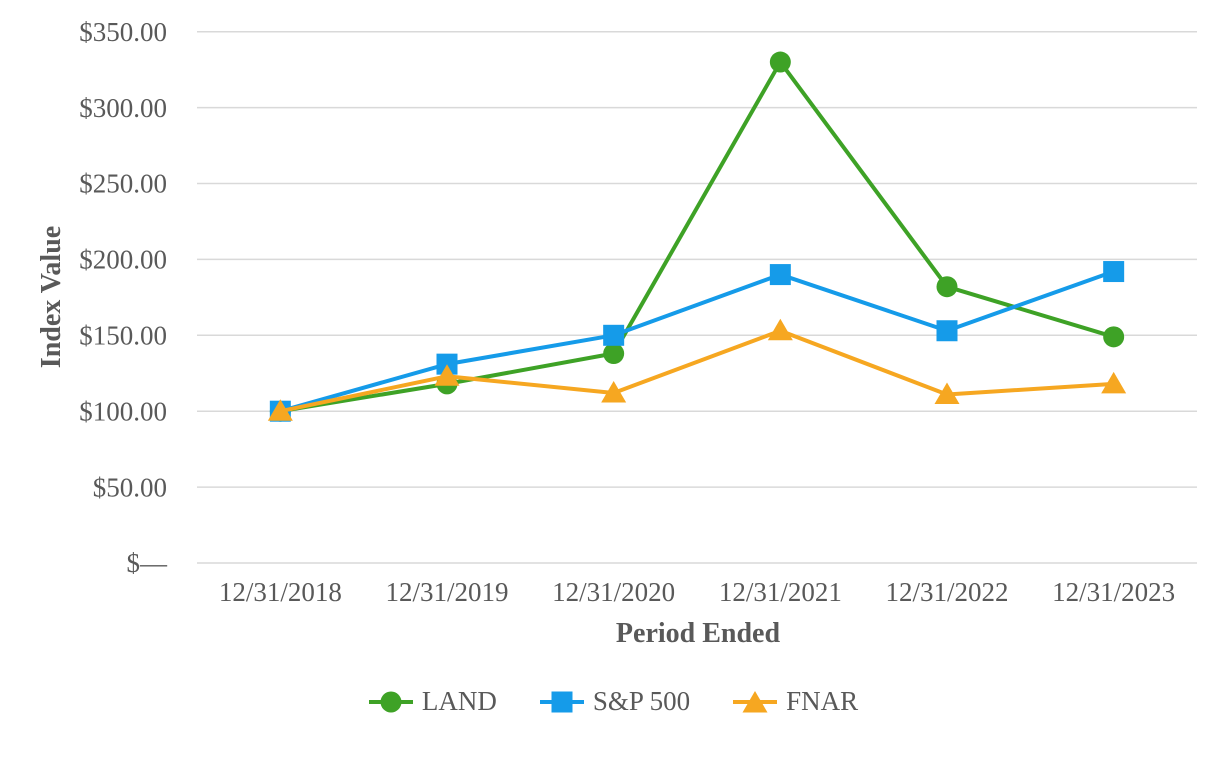 The image size is (1226, 760). Describe the element at coordinates (698, 633) in the screenshot. I see `x-axis-title: Period Ended` at that location.